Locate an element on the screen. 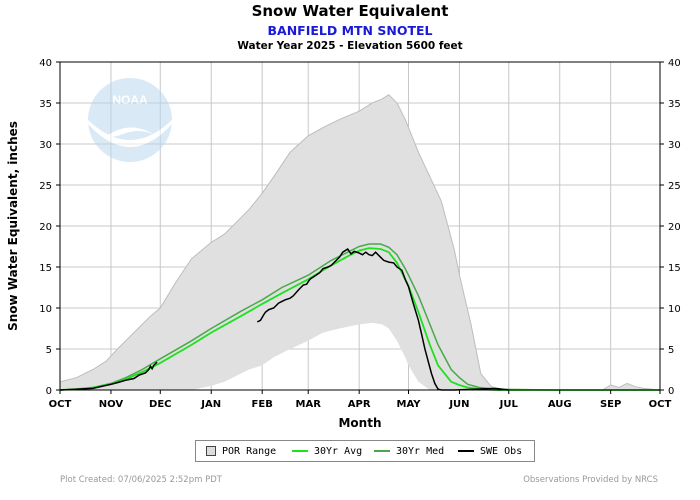  y-tick-label-right: 15 is located at coordinates (674, 268).